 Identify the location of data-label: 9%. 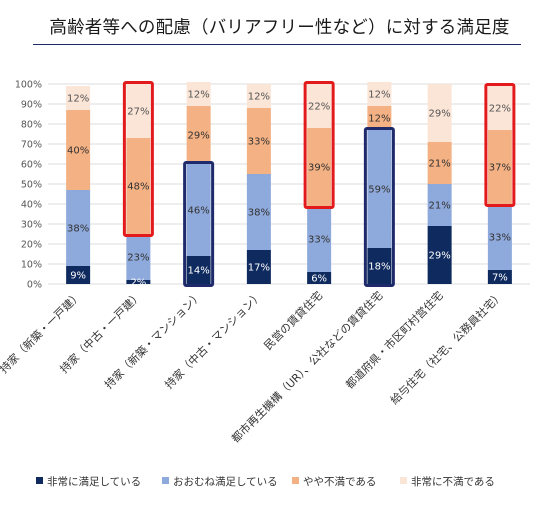
(78, 276).